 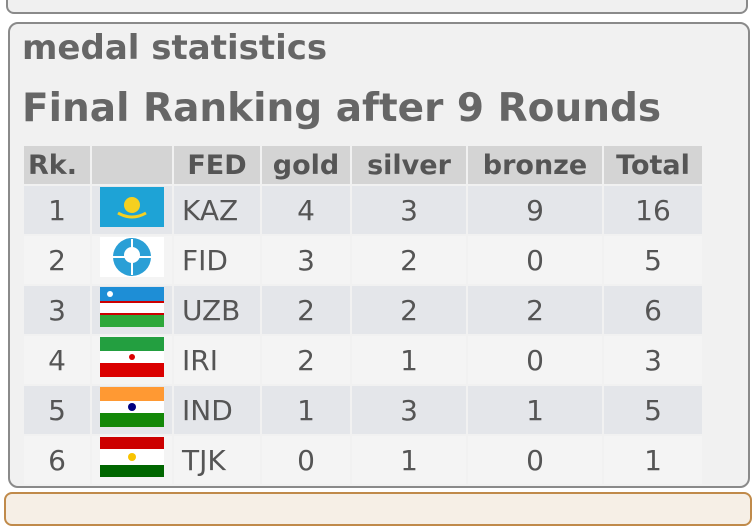 What do you see at coordinates (217, 410) in the screenshot?
I see `cell: IND` at bounding box center [217, 410].